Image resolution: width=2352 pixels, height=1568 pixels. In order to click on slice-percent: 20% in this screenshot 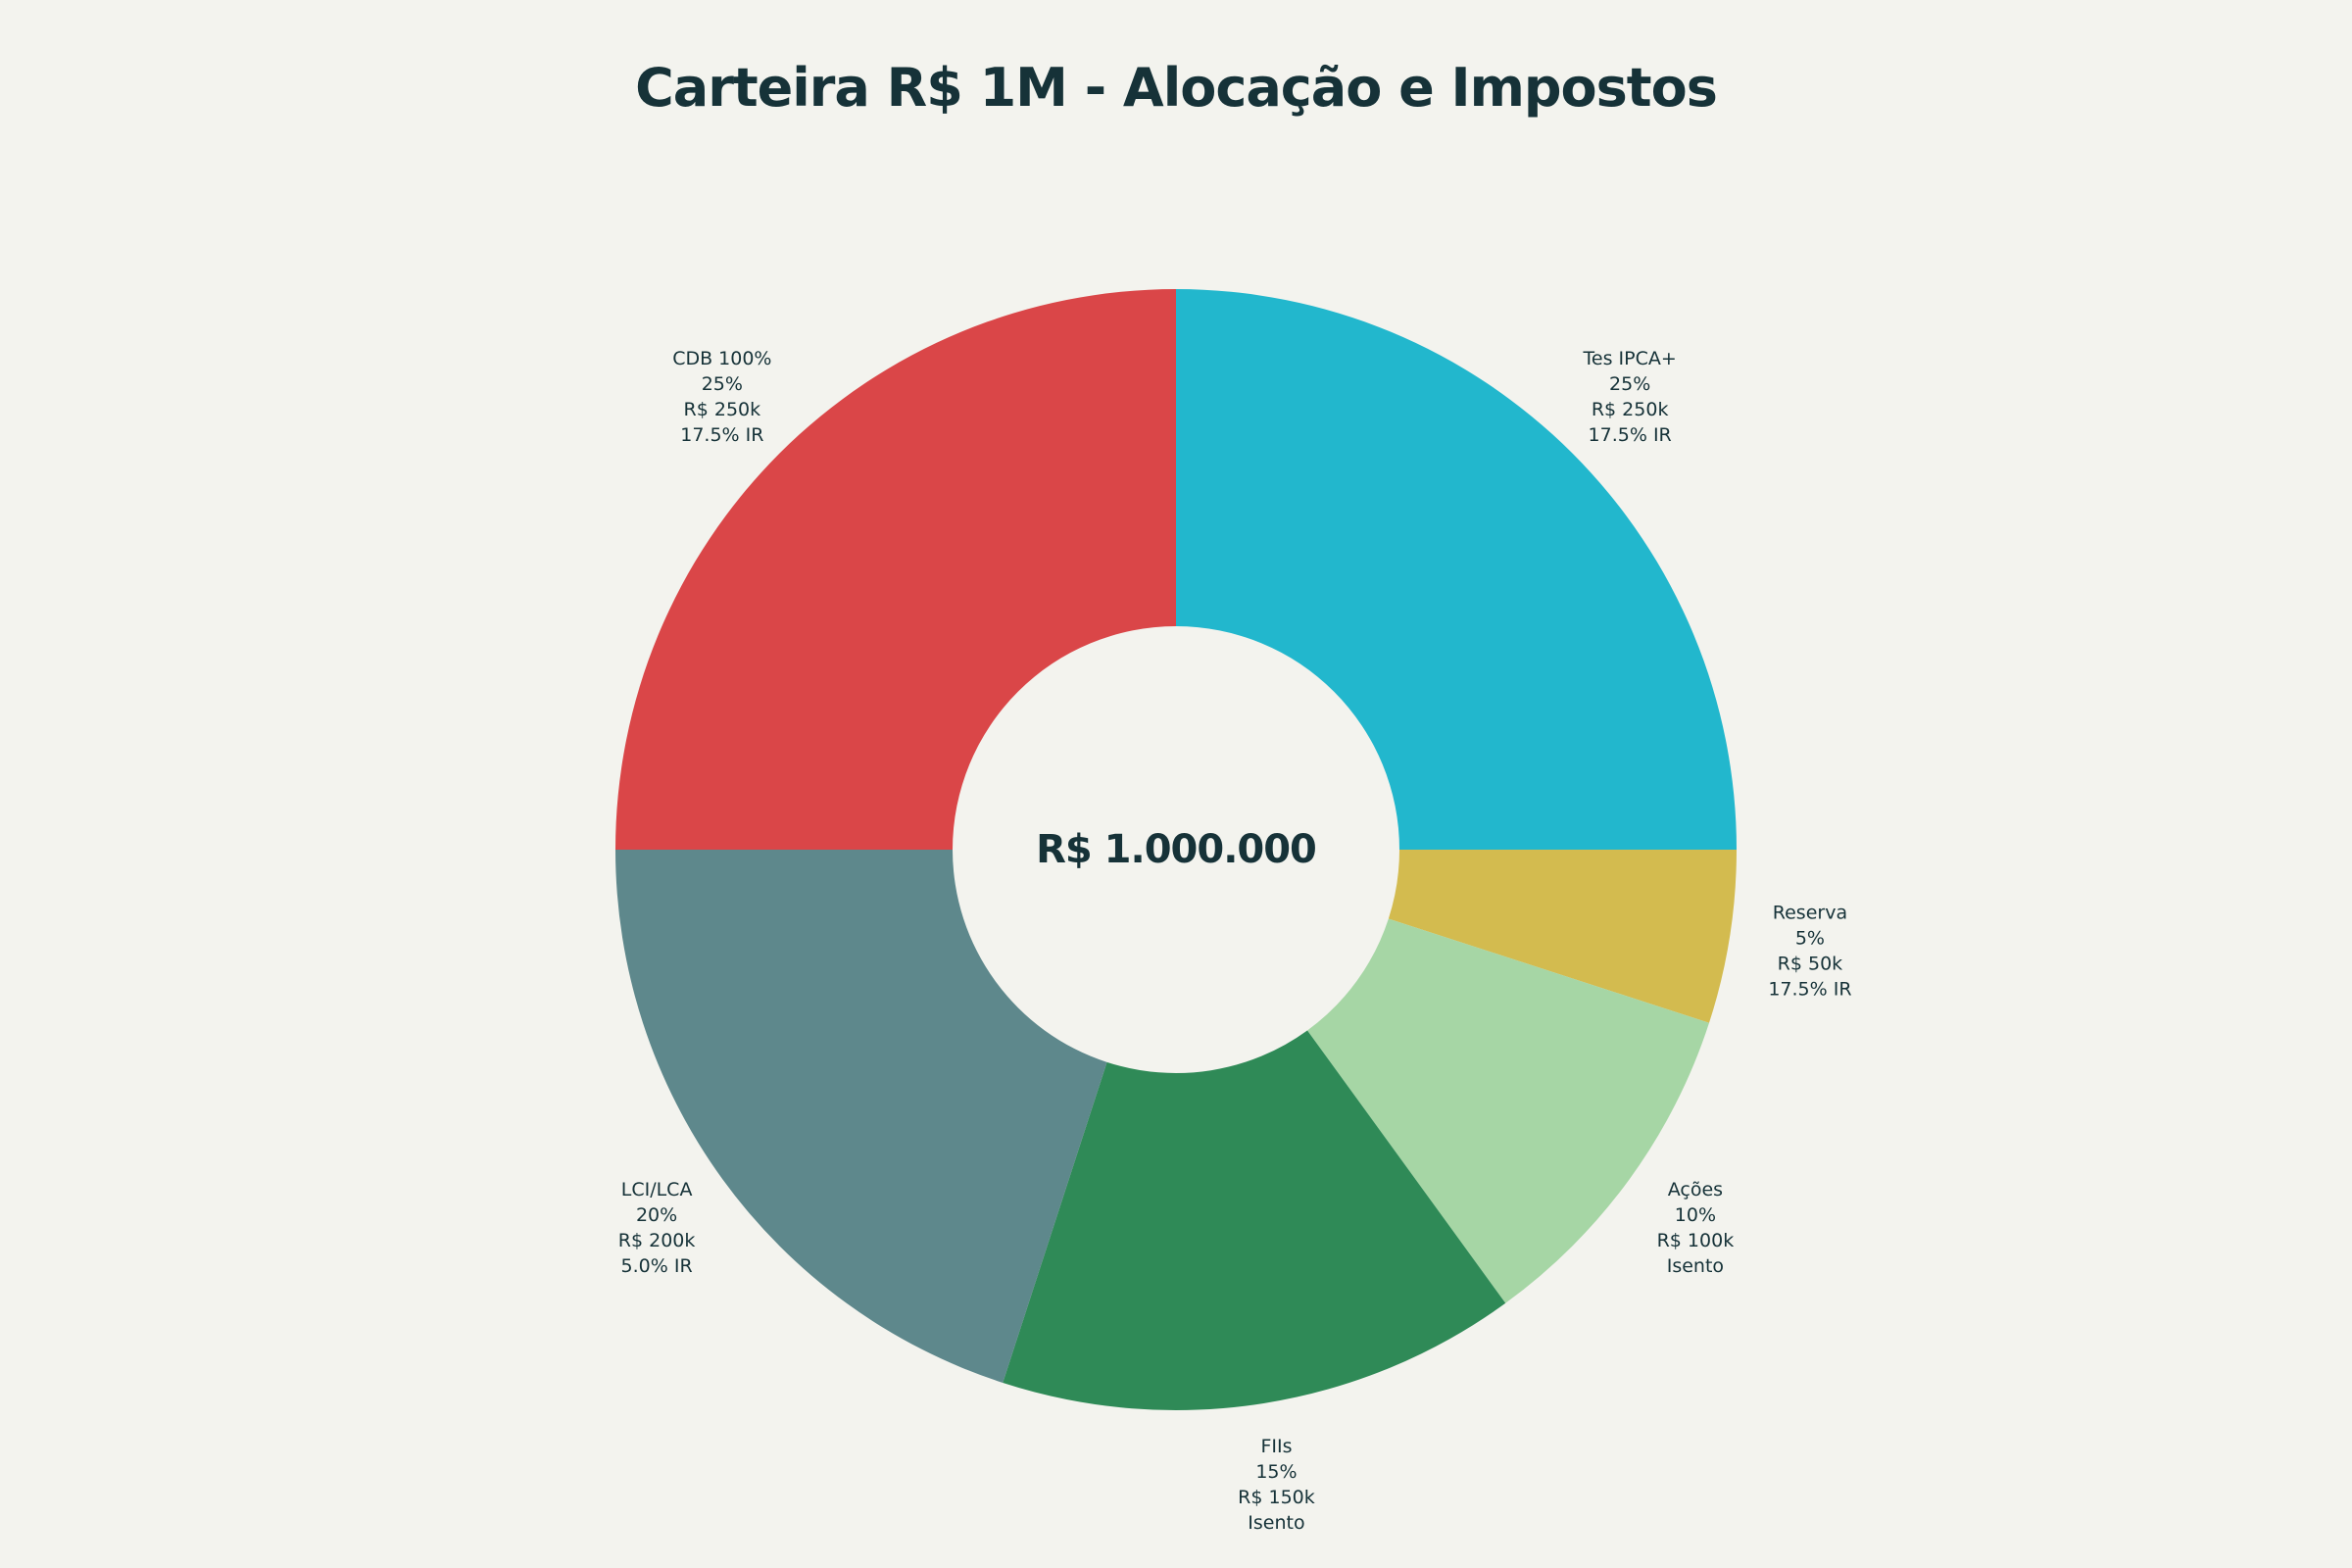, I will do `click(656, 1215)`.